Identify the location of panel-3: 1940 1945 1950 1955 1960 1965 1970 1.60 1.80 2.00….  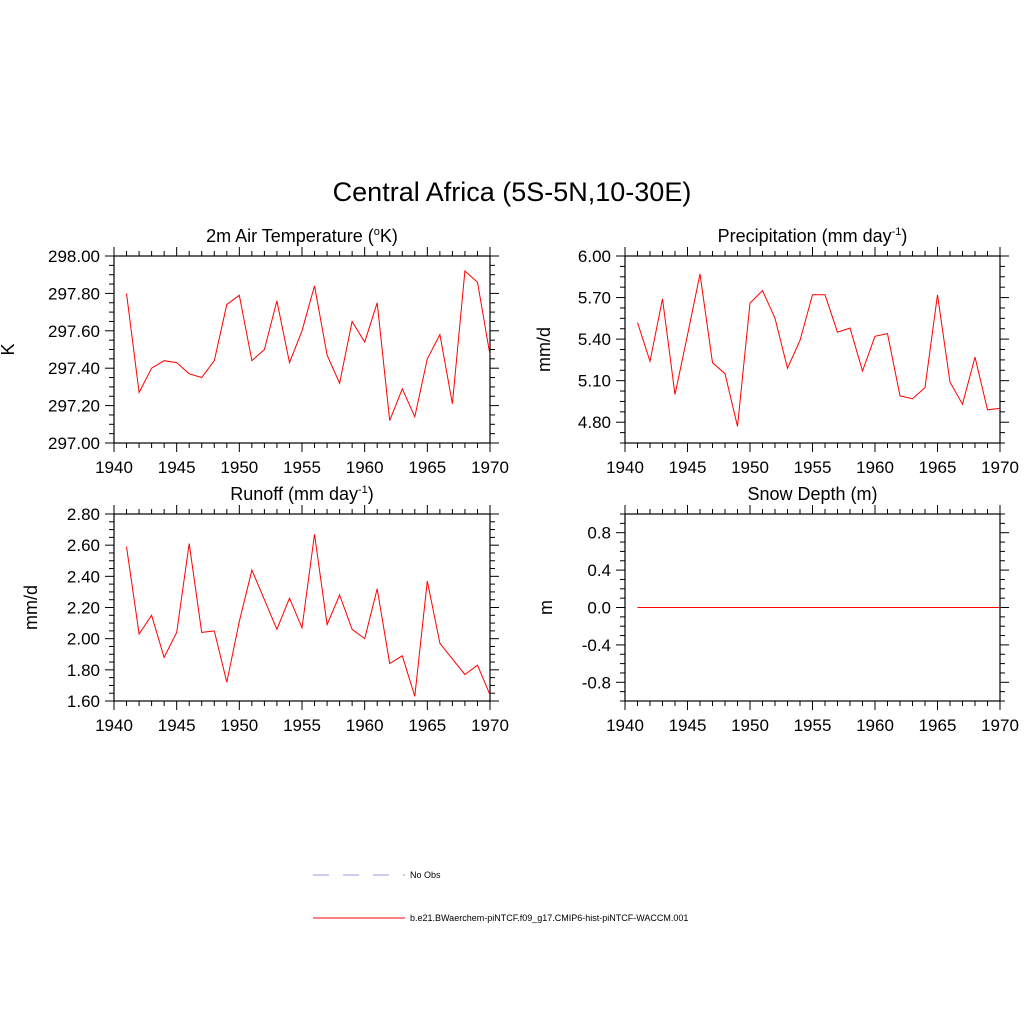
(265, 609).